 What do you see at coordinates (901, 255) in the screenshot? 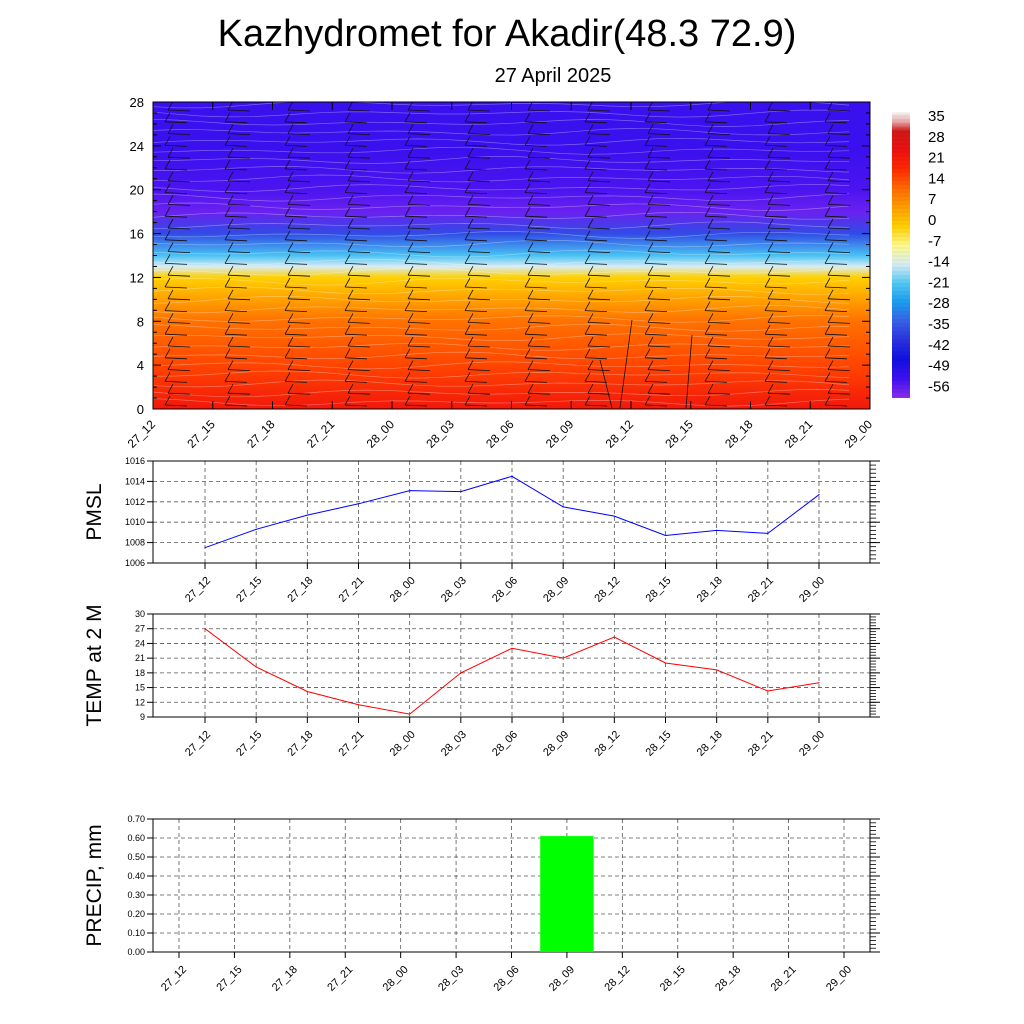
I see `colorbar-scale` at bounding box center [901, 255].